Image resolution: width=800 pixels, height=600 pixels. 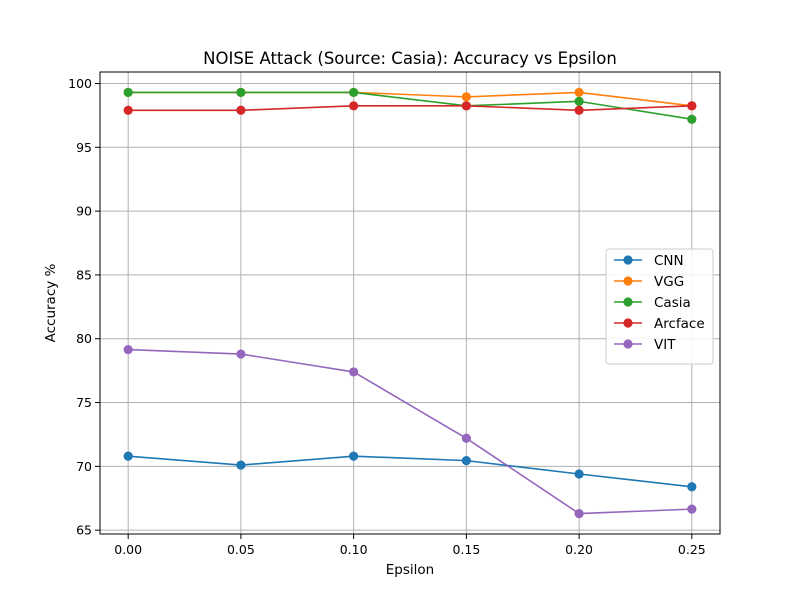 What do you see at coordinates (628, 302) in the screenshot?
I see `legend-marker-casia` at bounding box center [628, 302].